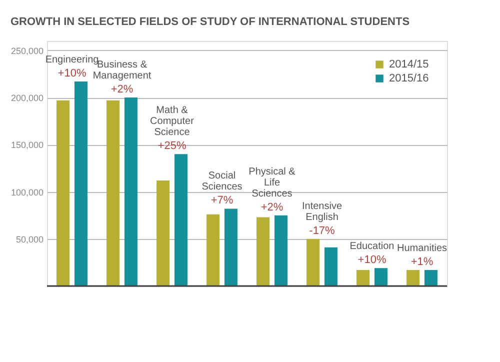 This screenshot has width=500, height=362. What do you see at coordinates (322, 230) in the screenshot?
I see `annotation: -17%` at bounding box center [322, 230].